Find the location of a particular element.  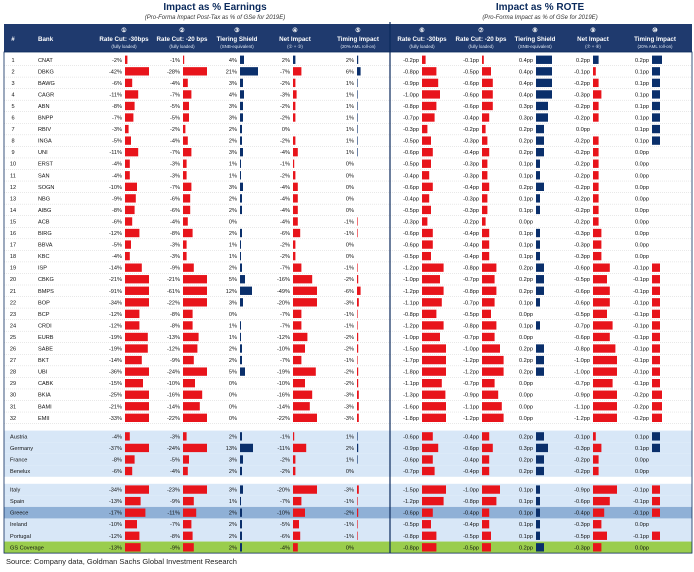

cell-value: -1.1pp is located at coordinates (471, 407).